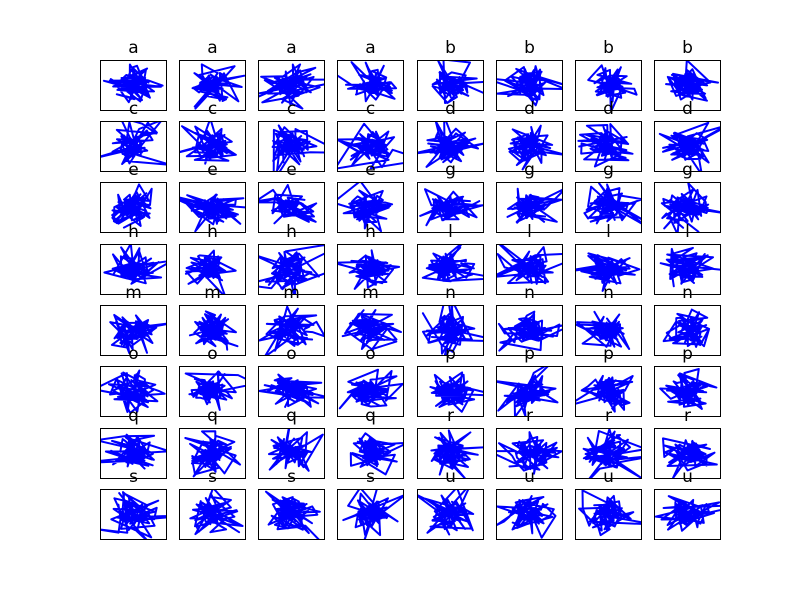  Describe the element at coordinates (133, 170) in the screenshot. I see `subplot-title: e` at that location.